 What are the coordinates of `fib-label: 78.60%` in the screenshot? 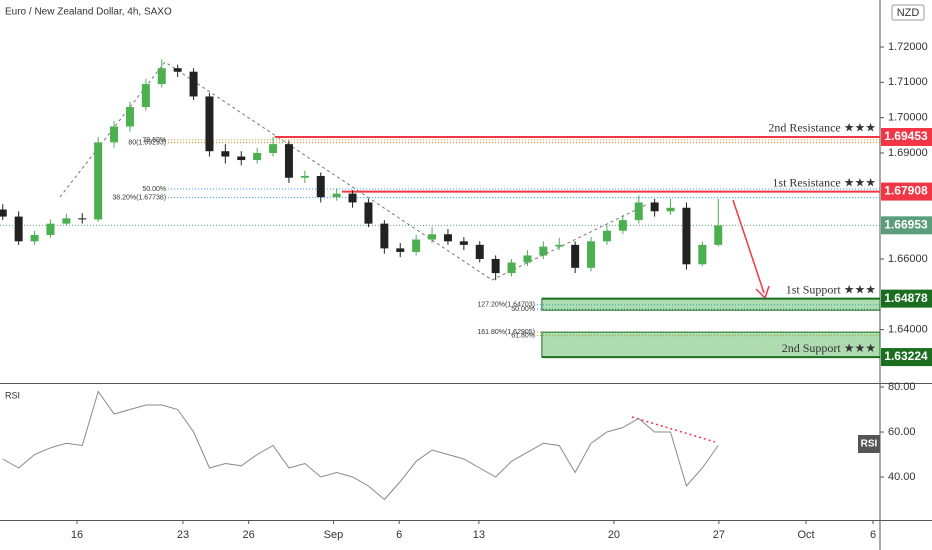 It's located at (154, 140).